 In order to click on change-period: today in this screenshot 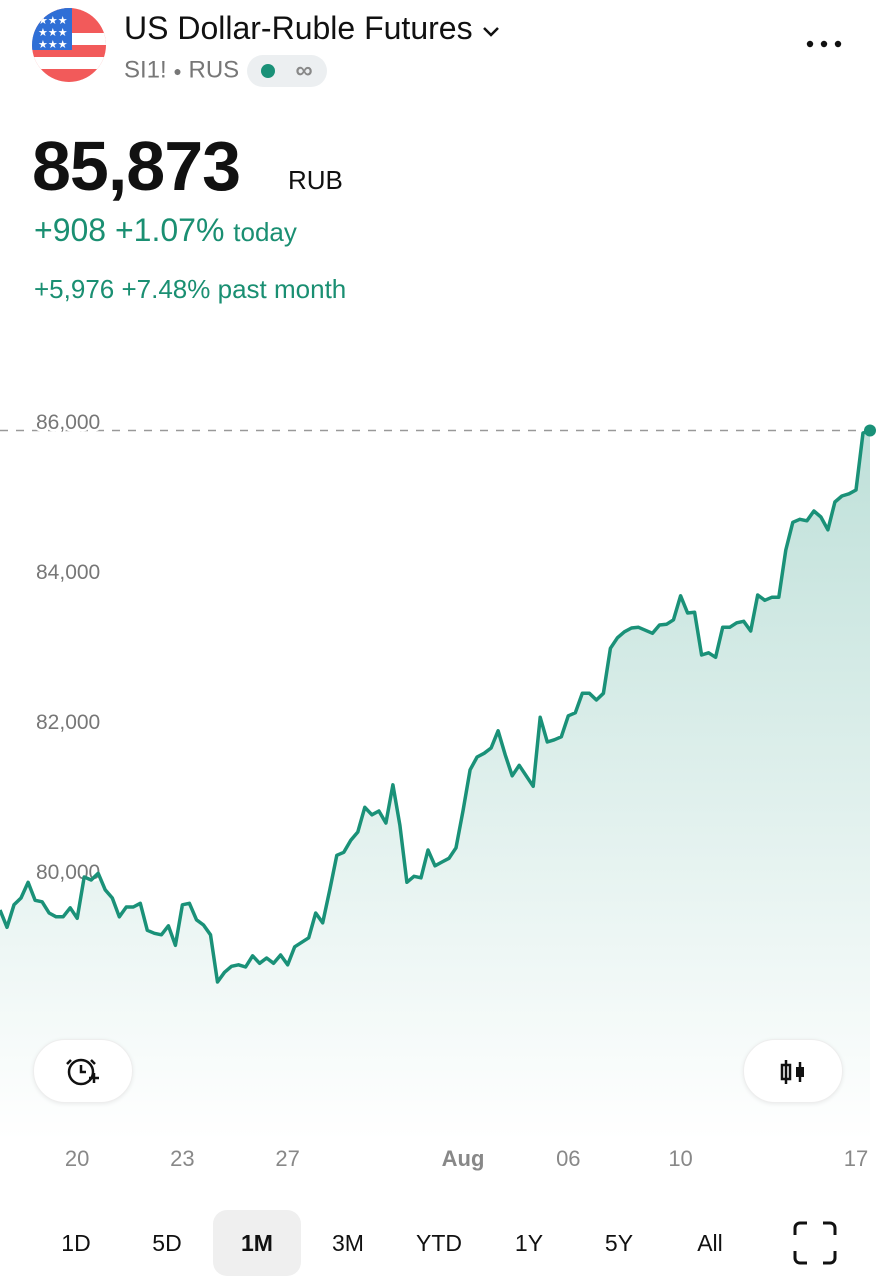, I will do `click(265, 232)`.